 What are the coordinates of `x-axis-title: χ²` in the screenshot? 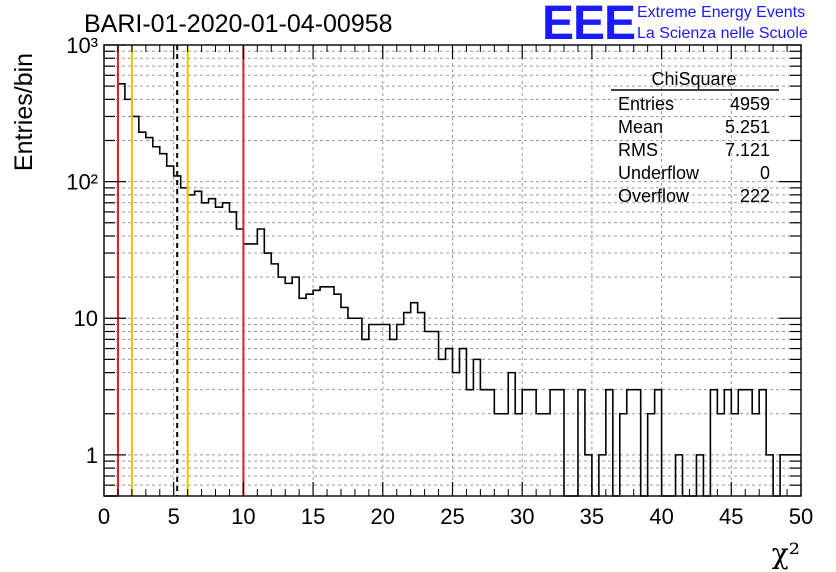 It's located at (786, 553).